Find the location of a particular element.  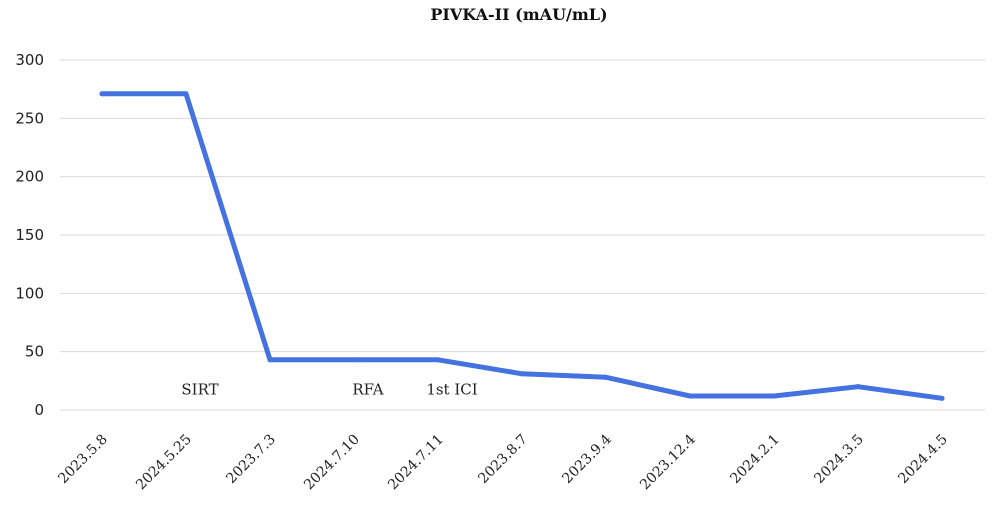

chart-title: PIVKA-II (mAU/mL) is located at coordinates (518, 14).